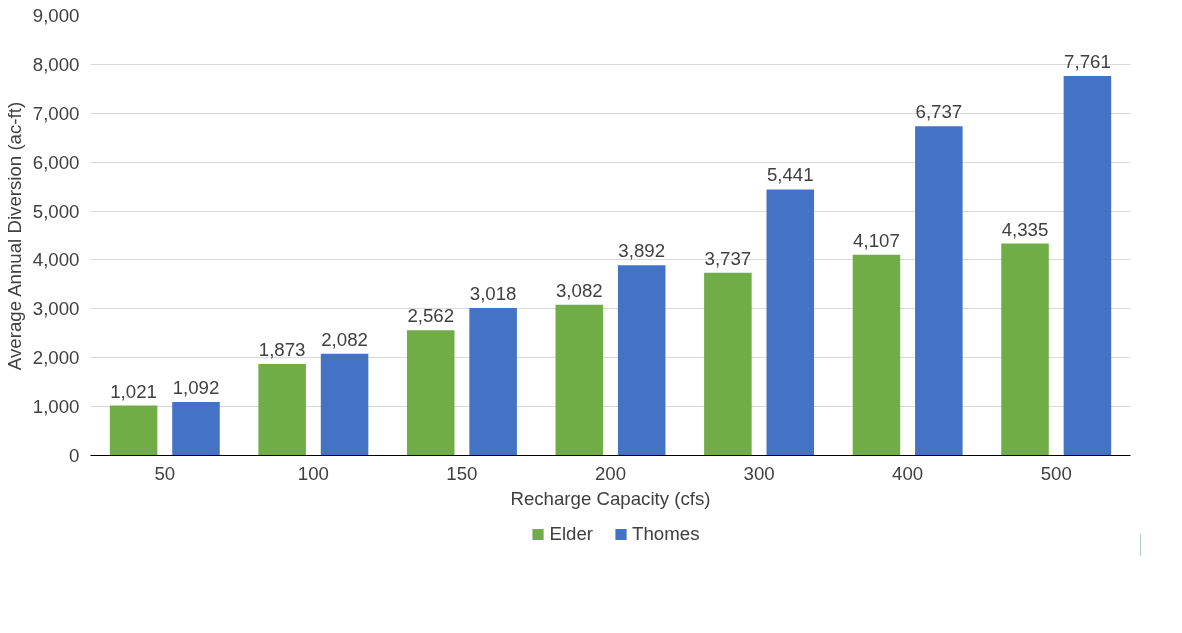 This screenshot has height=633, width=1182. Describe the element at coordinates (56, 15) in the screenshot. I see `y-tick-label: 9,000` at that location.